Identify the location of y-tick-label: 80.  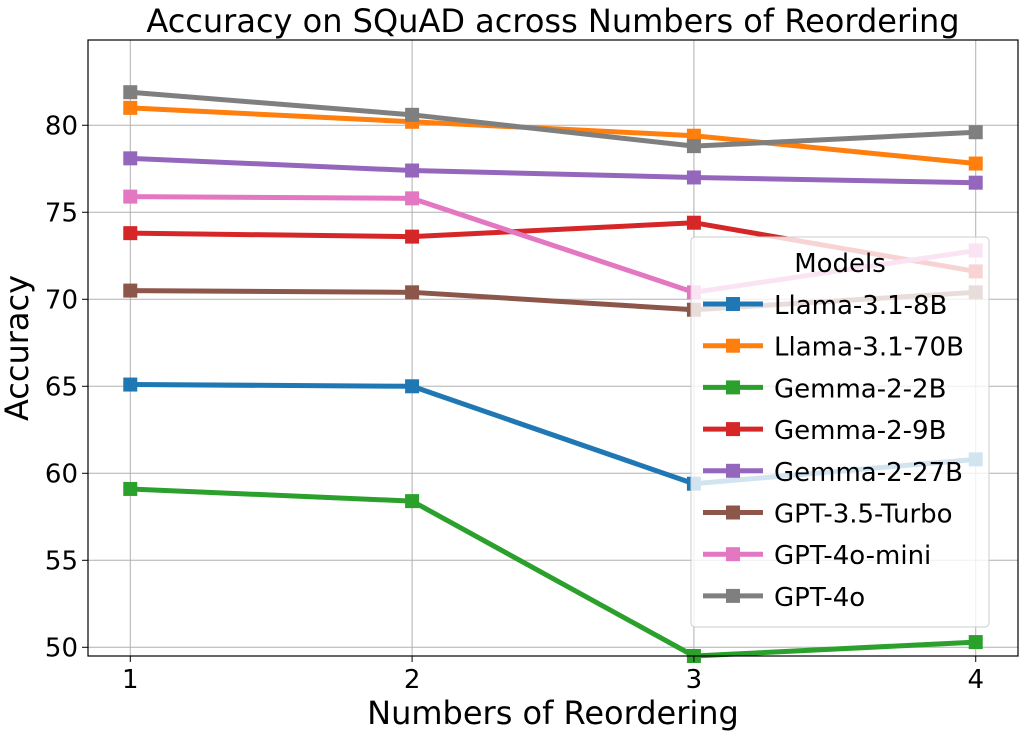
(61, 126).